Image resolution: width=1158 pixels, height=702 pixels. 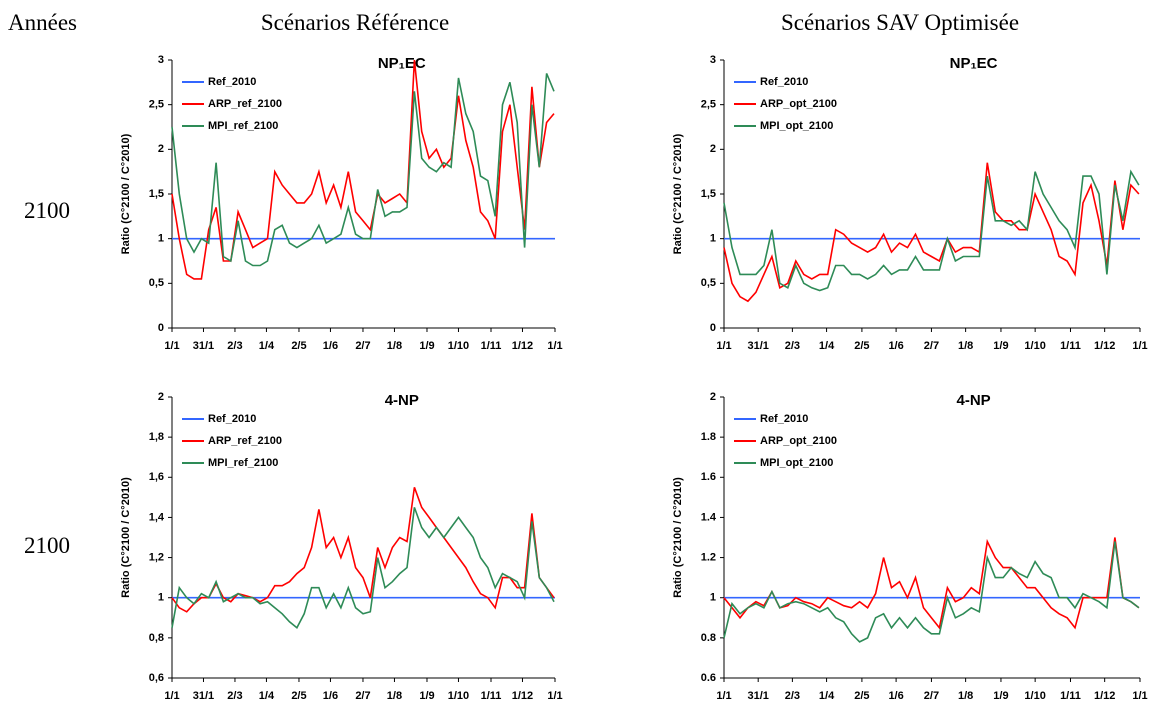 What do you see at coordinates (900, 22) in the screenshot?
I see `column-title: Scénarios SAV Optimisée` at bounding box center [900, 22].